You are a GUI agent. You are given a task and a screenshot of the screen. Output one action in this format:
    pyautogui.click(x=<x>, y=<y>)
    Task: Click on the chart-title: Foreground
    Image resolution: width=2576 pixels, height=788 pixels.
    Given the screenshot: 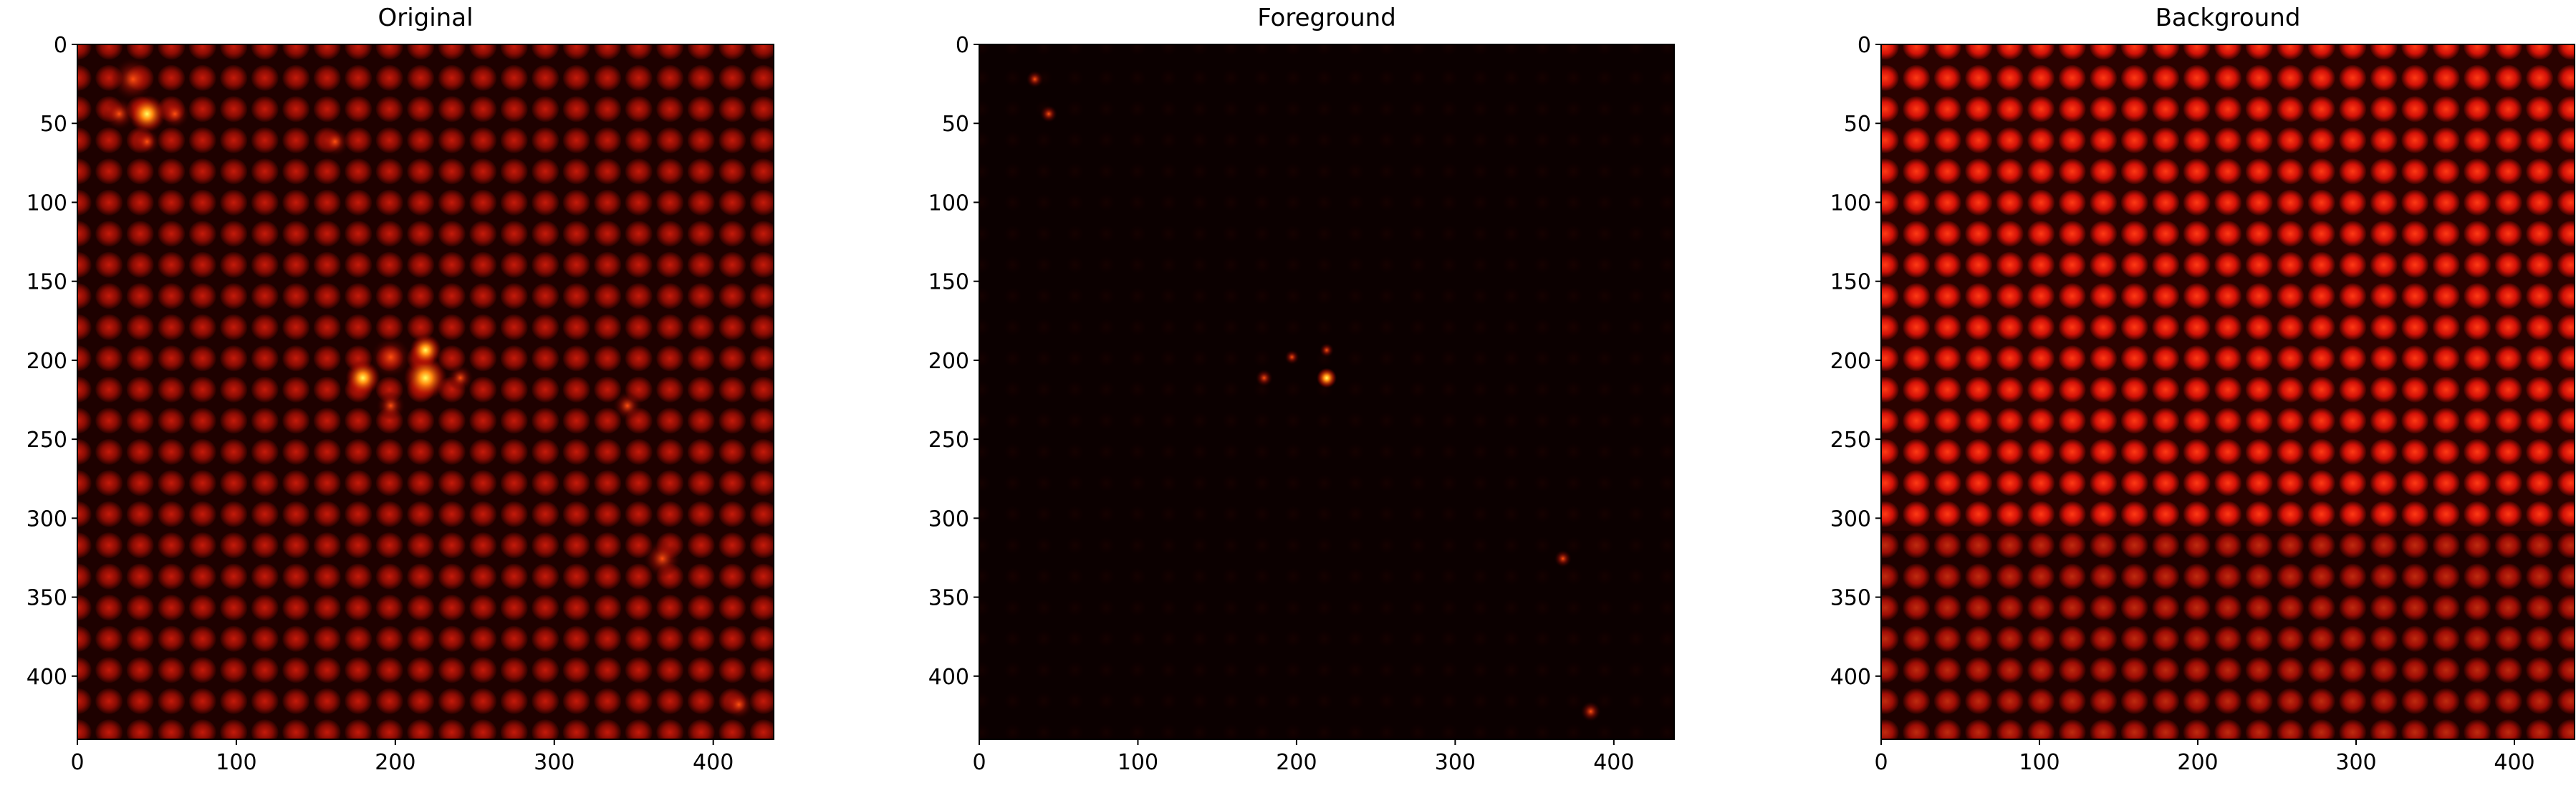 What is the action you would take?
    pyautogui.click(x=1327, y=18)
    